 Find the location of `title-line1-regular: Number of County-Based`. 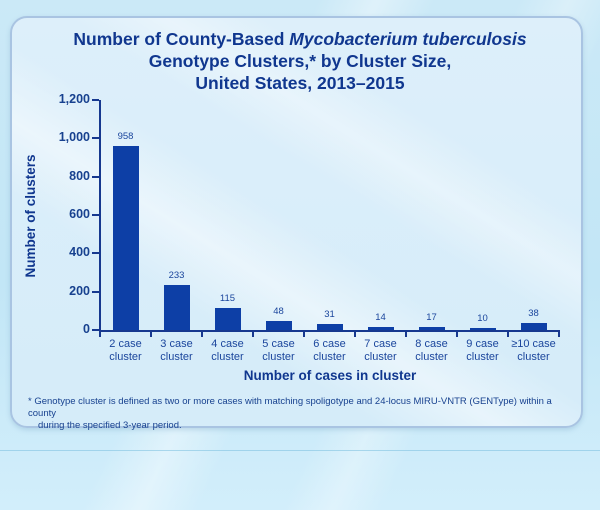

title-line1-regular: Number of County-Based is located at coordinates (181, 39).